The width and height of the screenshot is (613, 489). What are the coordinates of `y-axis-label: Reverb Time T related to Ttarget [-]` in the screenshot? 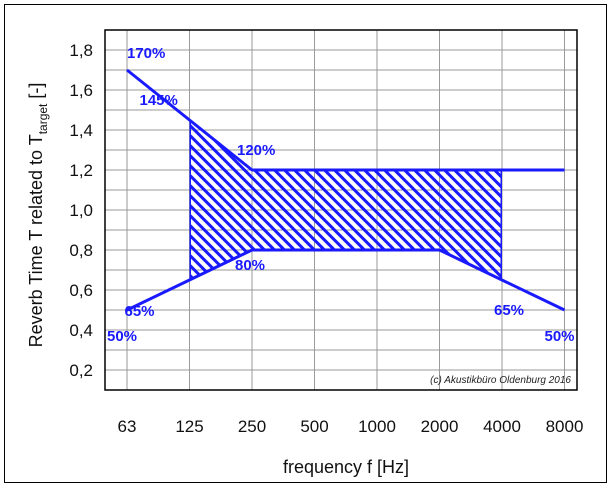 It's located at (38, 215).